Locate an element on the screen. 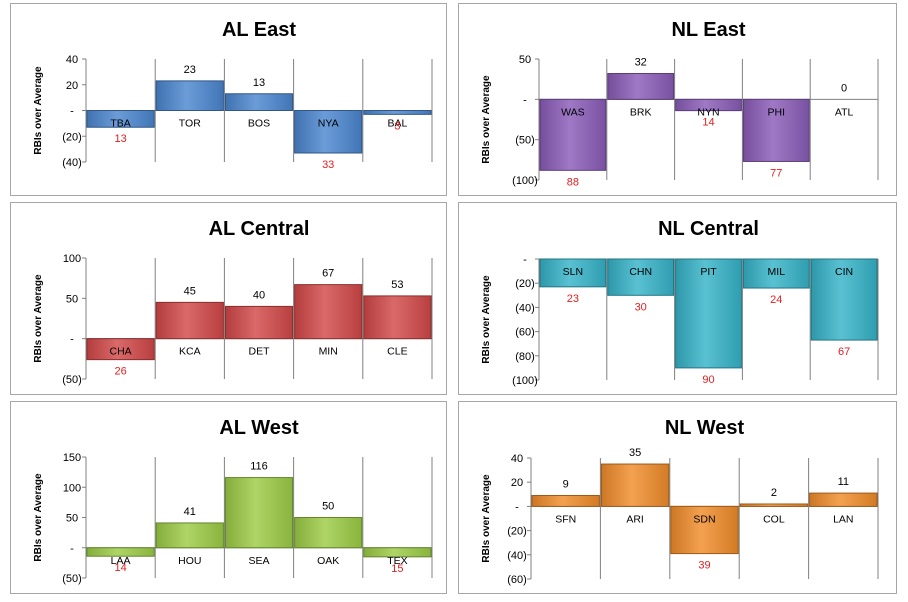  data-label: 41 is located at coordinates (190, 512).